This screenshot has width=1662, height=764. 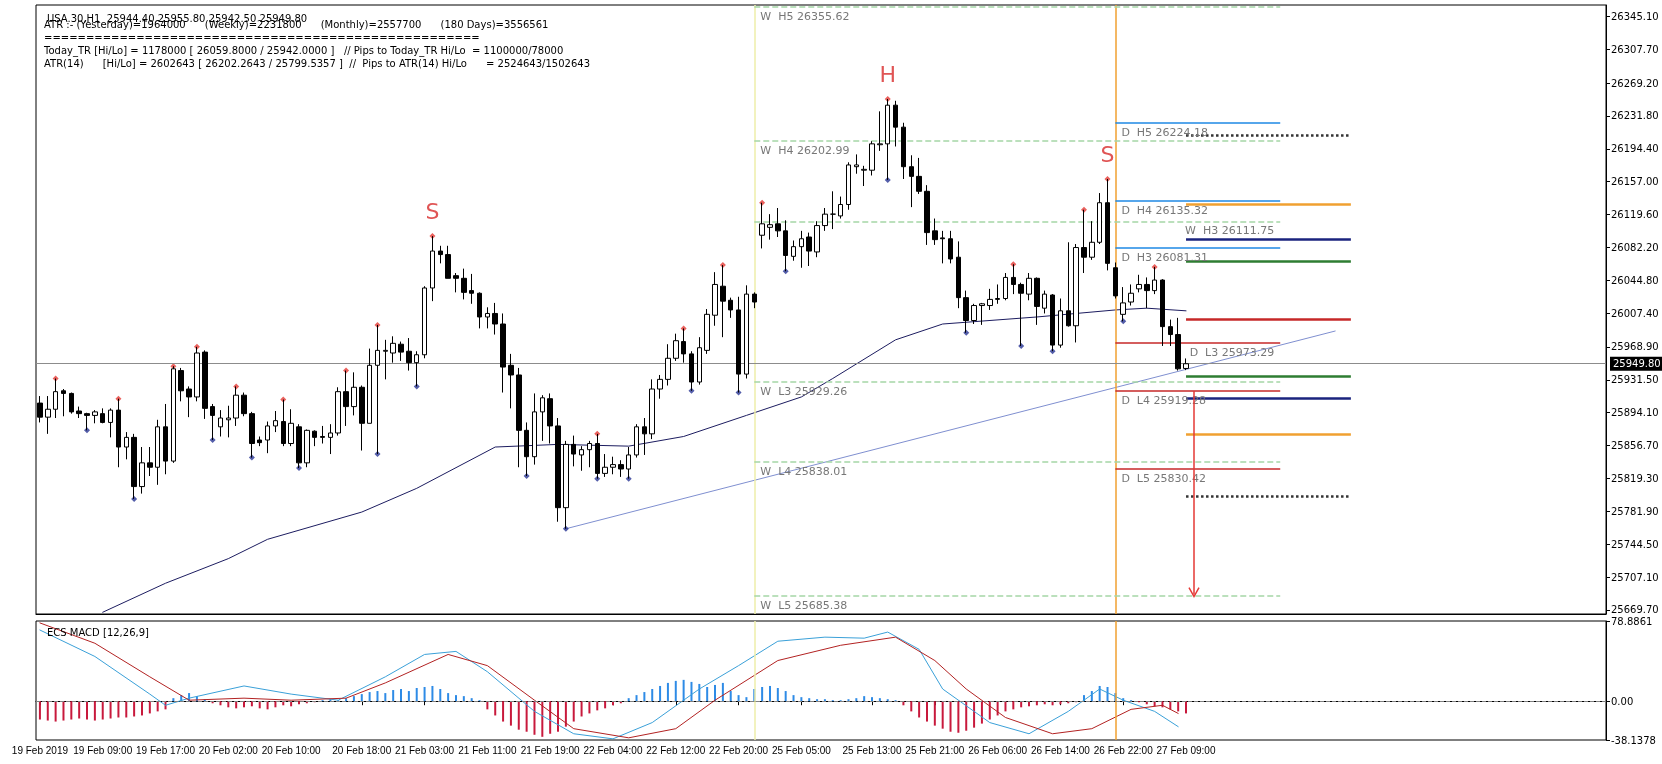 What do you see at coordinates (935, 750) in the screenshot?
I see `x-tick-label: 25 Feb 21:00` at bounding box center [935, 750].